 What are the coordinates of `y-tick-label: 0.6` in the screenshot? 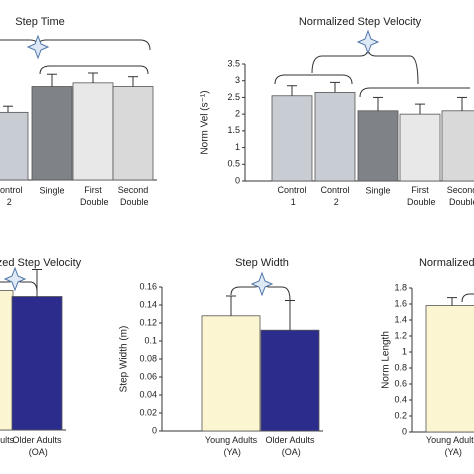 It's located at (400, 383).